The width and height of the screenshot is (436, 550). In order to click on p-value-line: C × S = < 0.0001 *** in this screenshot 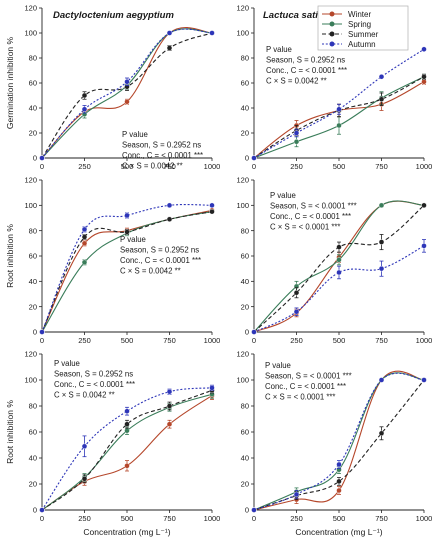, I will do `click(305, 227)`.